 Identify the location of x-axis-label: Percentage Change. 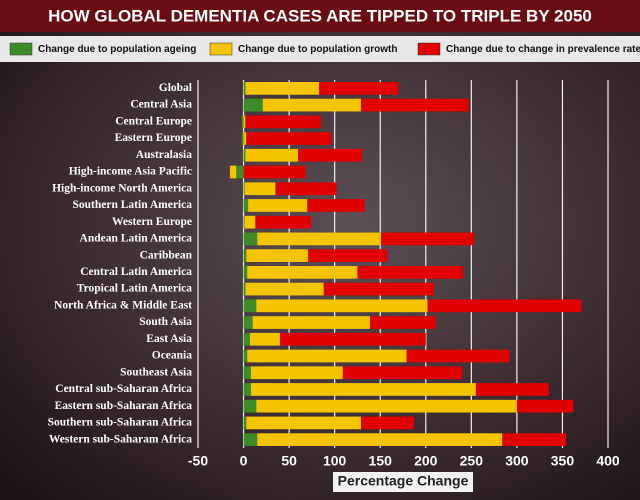
(403, 481).